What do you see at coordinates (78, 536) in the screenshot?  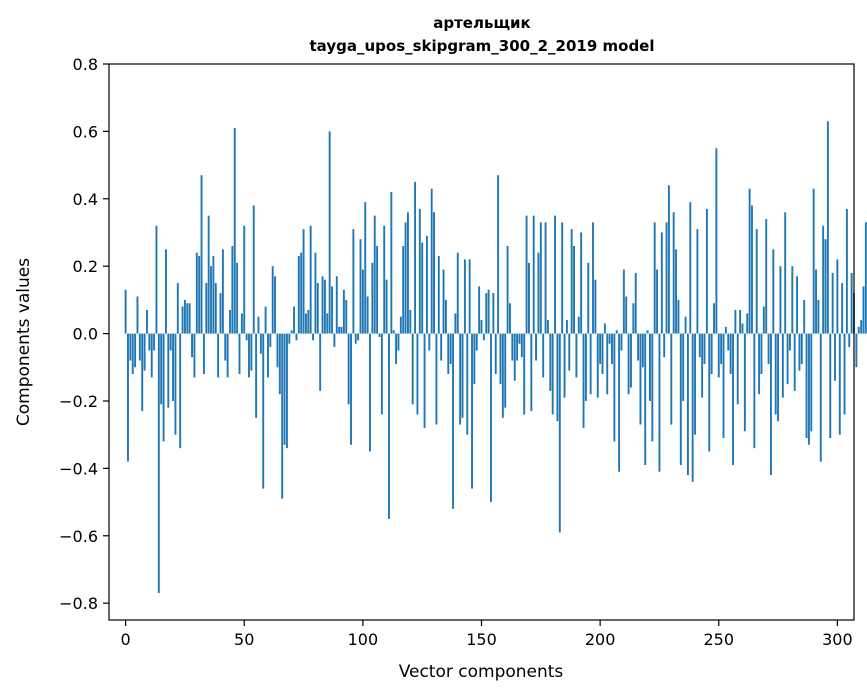 I see `y-tick-label: −0.6` at bounding box center [78, 536].